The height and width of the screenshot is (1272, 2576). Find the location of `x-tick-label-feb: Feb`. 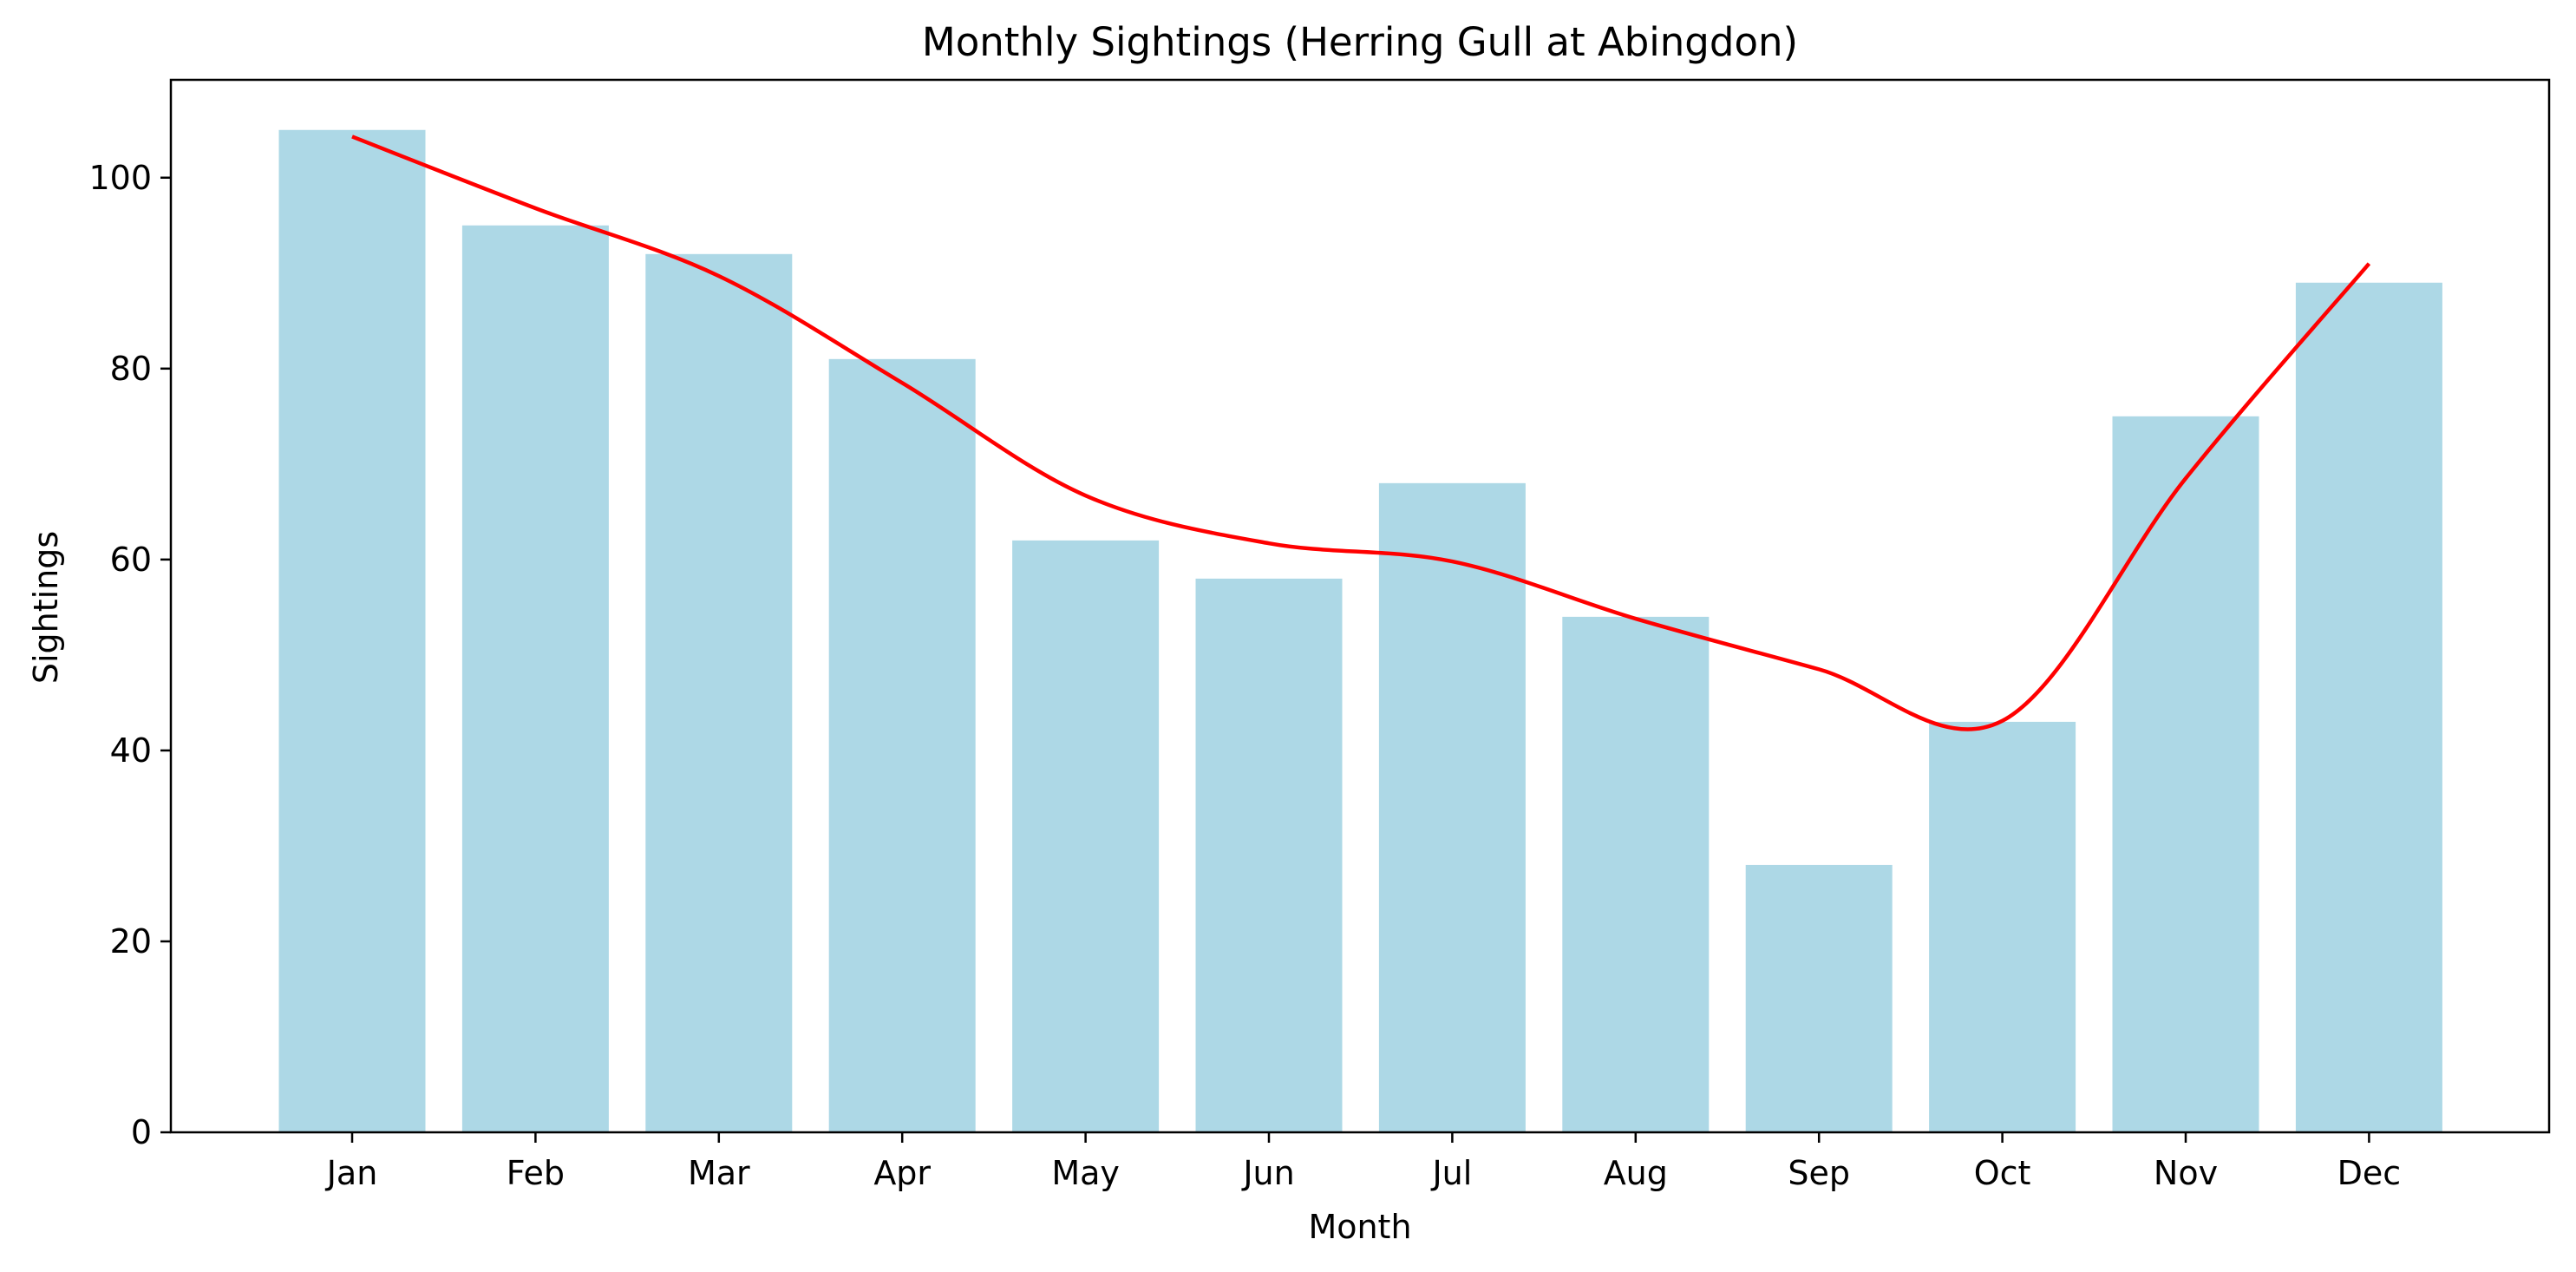

x-tick-label-feb: Feb is located at coordinates (536, 1173).